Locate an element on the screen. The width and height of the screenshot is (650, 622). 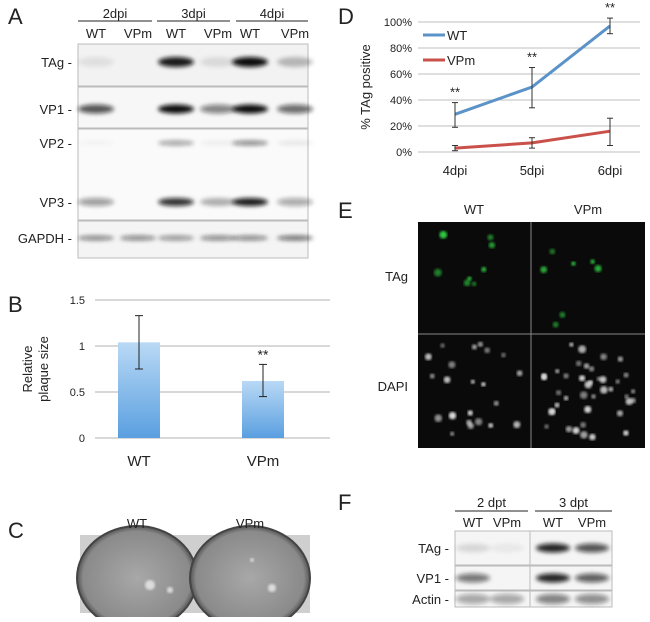
plaque is located at coordinates (272, 588).